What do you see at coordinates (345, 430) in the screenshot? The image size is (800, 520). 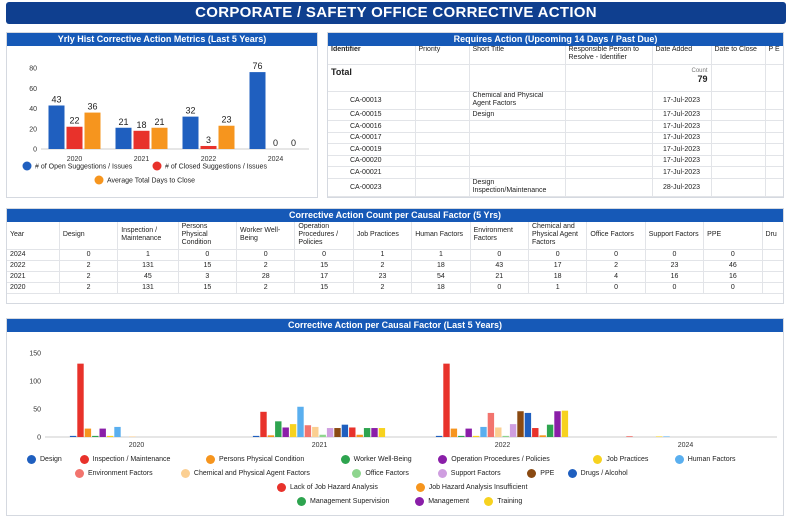 I see `bar-drugs-alcohol-2021` at bounding box center [345, 430].